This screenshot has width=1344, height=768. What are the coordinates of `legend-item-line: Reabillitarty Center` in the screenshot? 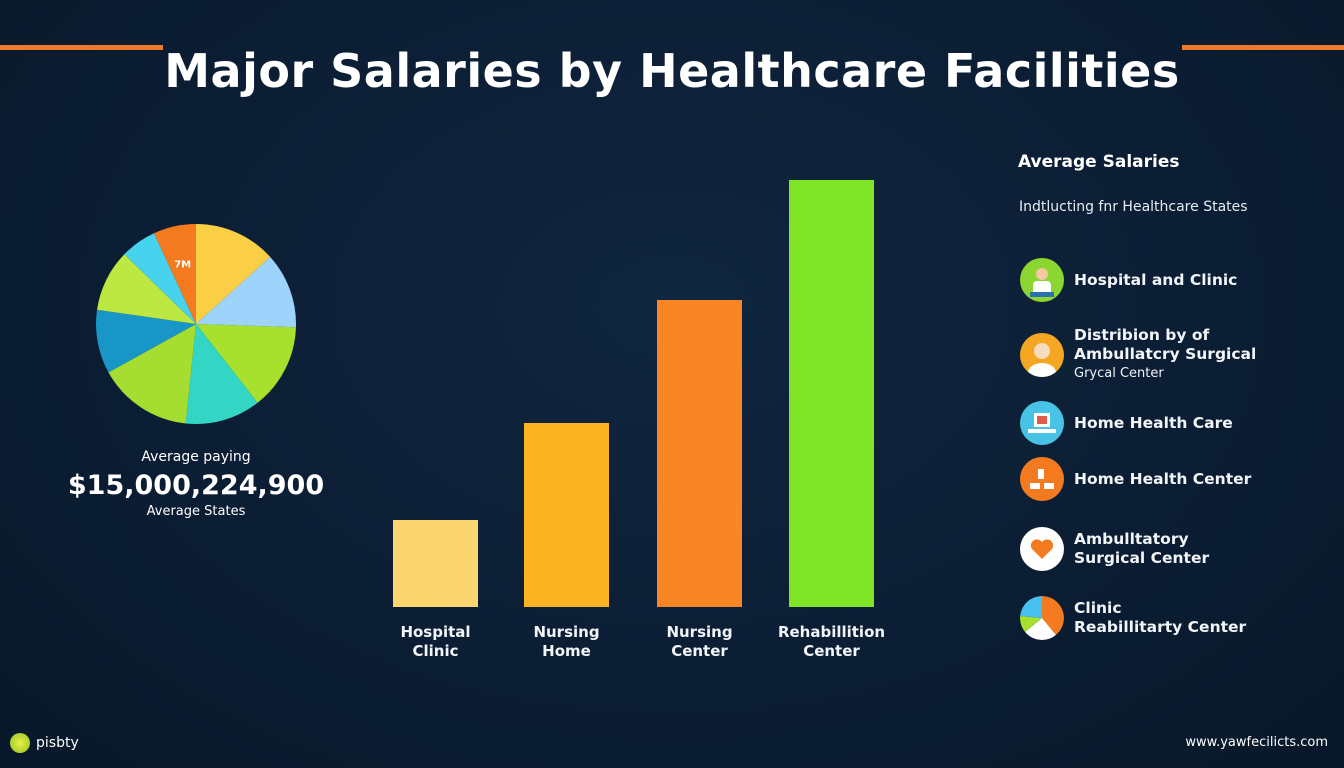 It's located at (1160, 627).